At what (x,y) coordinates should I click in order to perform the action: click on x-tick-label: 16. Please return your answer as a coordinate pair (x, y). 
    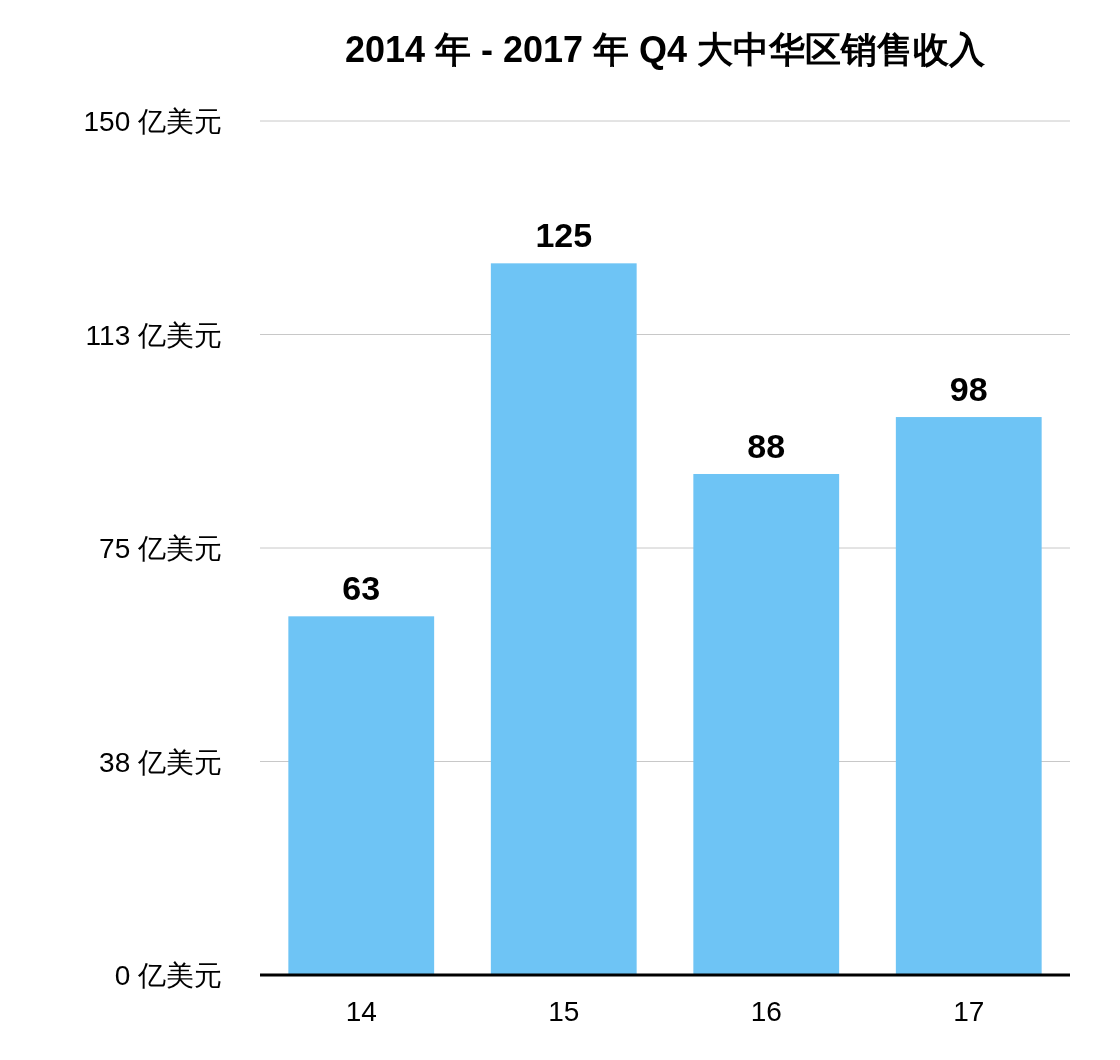
    Looking at the image, I should click on (766, 1011).